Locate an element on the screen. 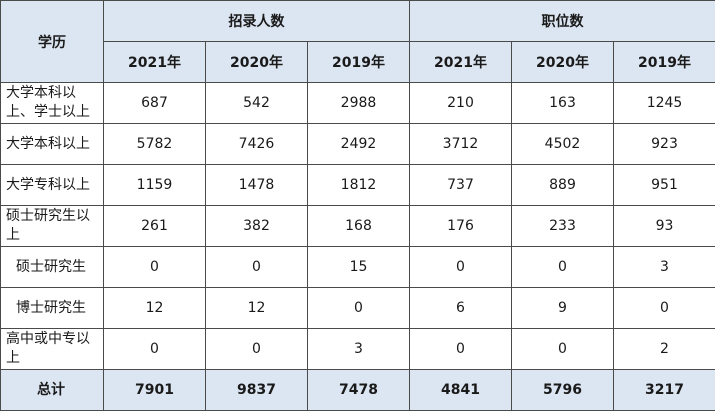 The height and width of the screenshot is (411, 715). total-cell: 7478 is located at coordinates (358, 390).